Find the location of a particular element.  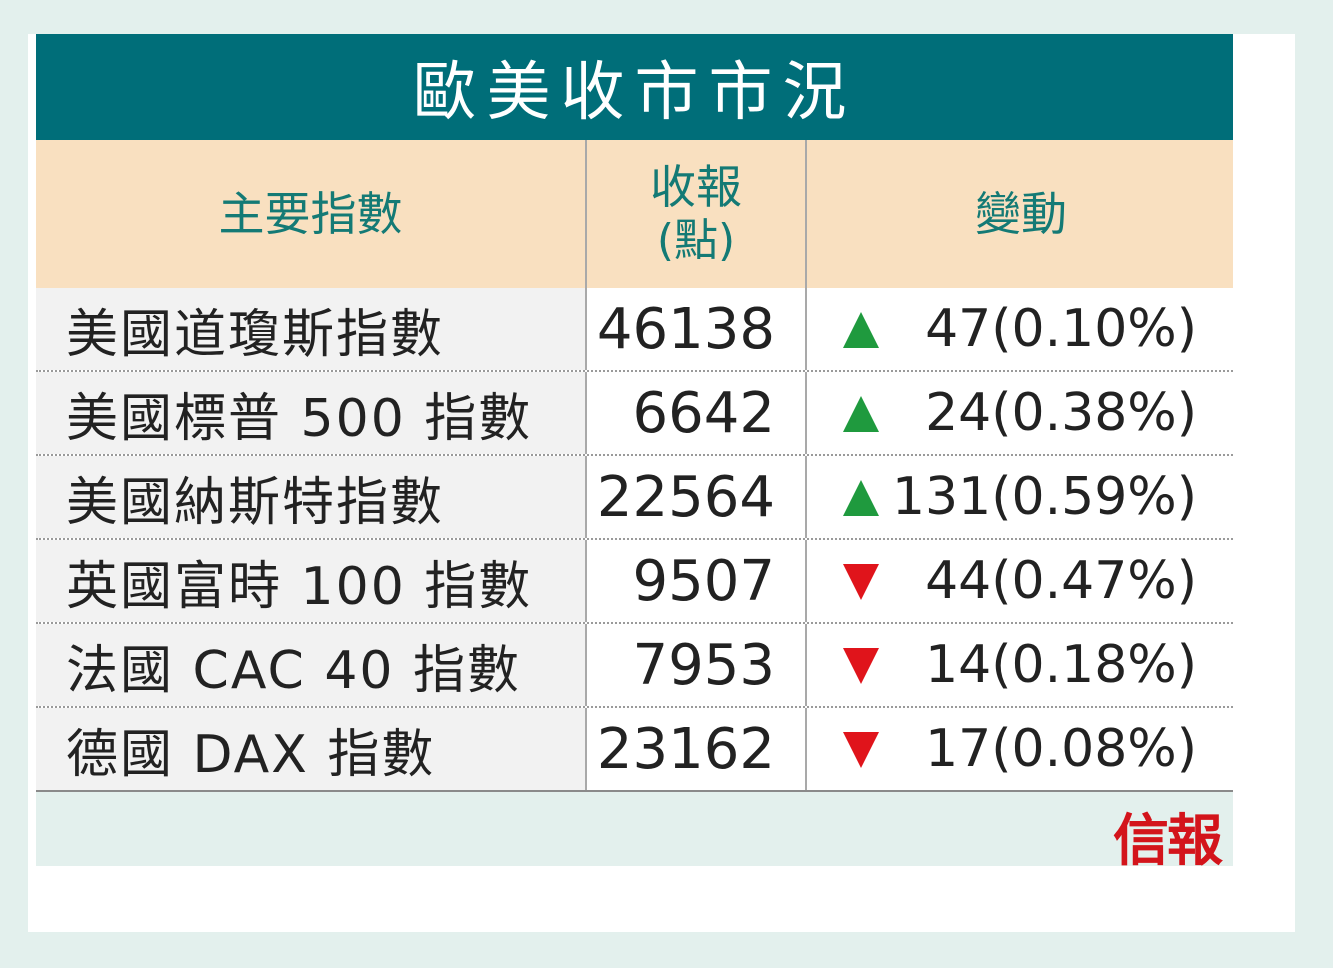

change-cell: 17(0.08%) is located at coordinates (1019, 749).